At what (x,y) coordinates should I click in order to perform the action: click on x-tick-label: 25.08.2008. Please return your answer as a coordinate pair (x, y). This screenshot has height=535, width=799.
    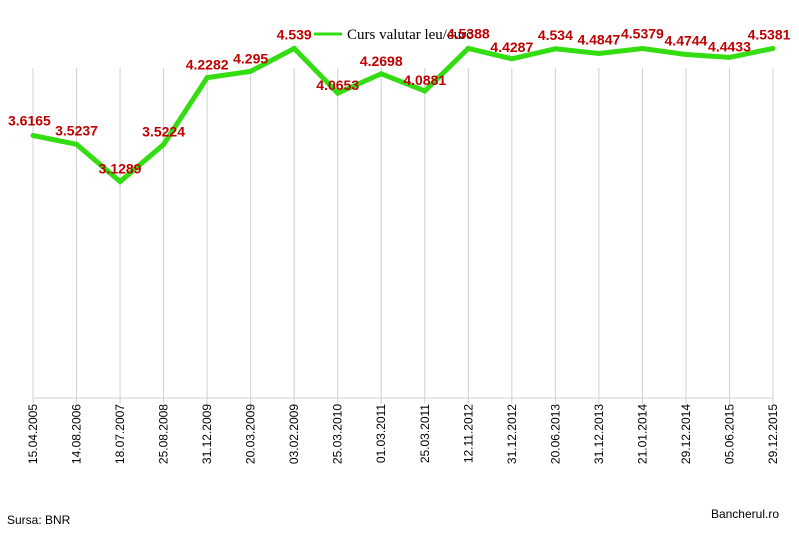
    Looking at the image, I should click on (164, 434).